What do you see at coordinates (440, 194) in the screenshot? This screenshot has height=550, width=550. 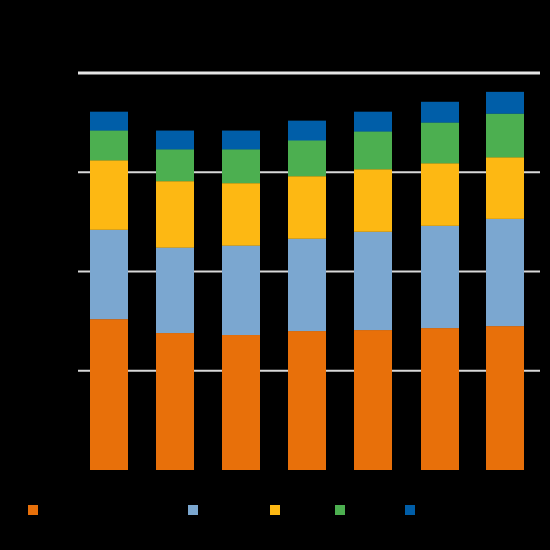 I see `bar-segment-c5-s2` at bounding box center [440, 194].